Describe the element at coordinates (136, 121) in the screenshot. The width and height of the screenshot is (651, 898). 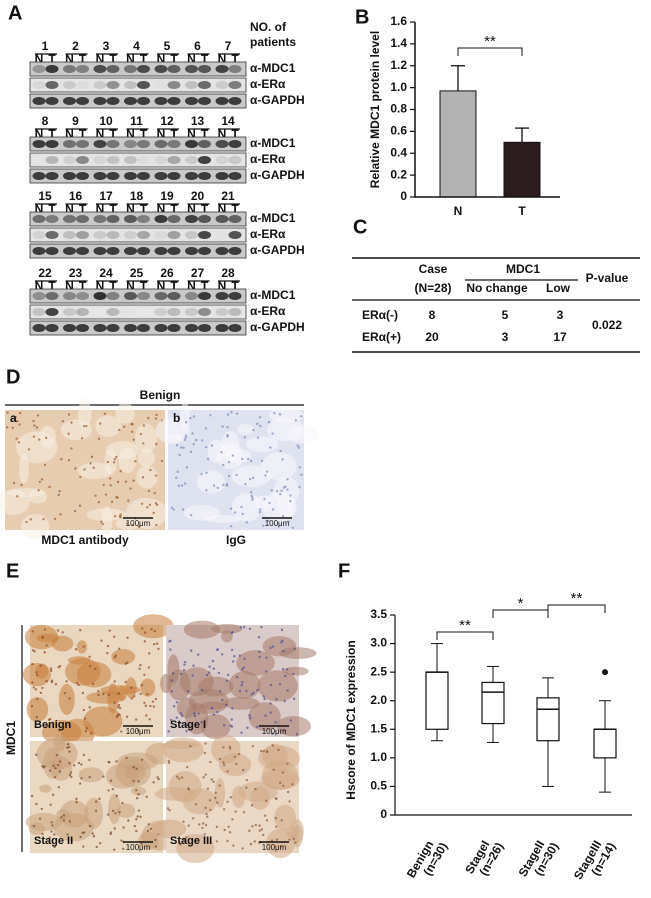
I see `patient-number: 11` at that location.